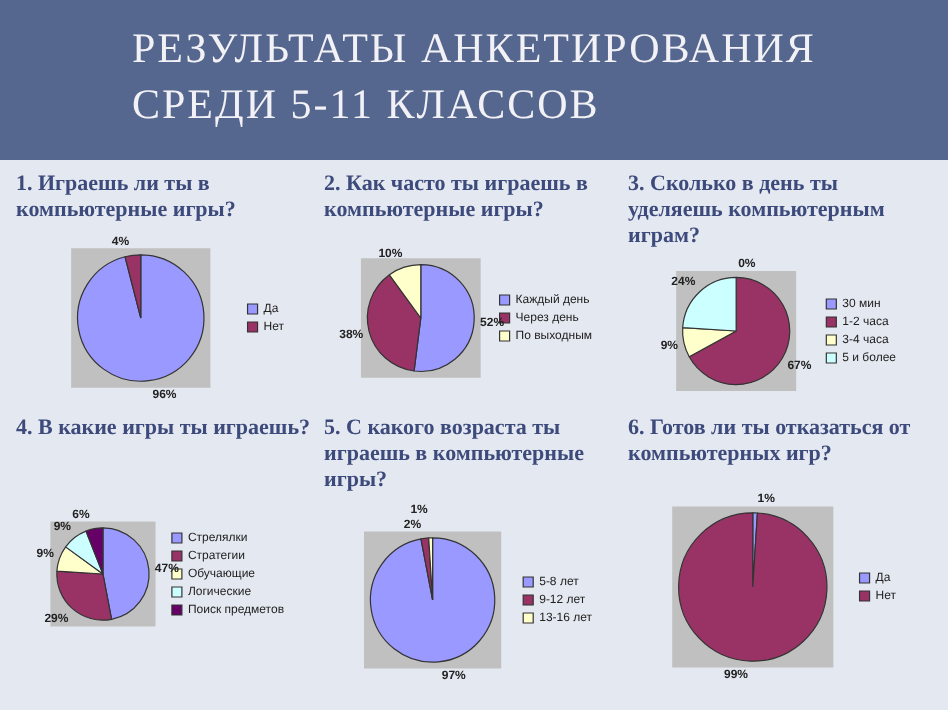  What do you see at coordinates (456, 197) in the screenshot?
I see `chart-title: 2. Как часто ты играешь в компьютерные игры?` at bounding box center [456, 197].